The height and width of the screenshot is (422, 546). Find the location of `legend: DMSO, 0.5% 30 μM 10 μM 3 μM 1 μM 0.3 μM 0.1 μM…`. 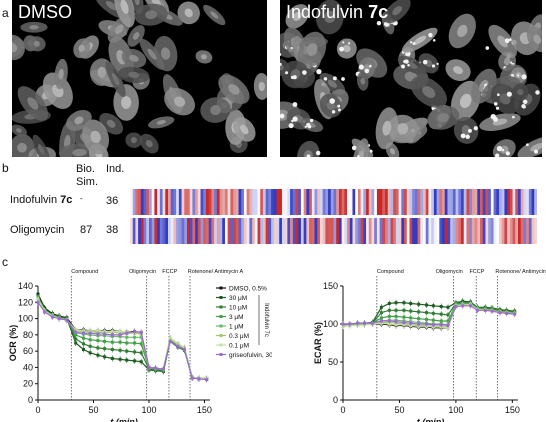

legend: DMSO, 0.5% 30 μM 10 μM 3 μM 1 μM 0.3 μM 0.1 μM… is located at coordinates (244, 322).